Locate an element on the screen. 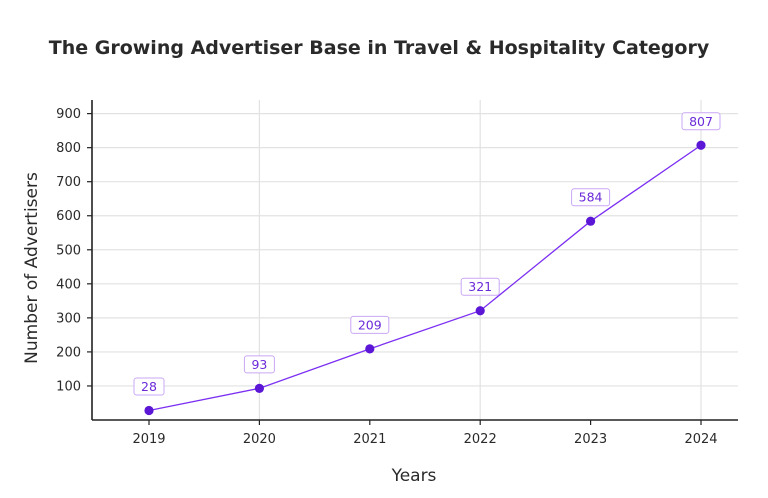 The width and height of the screenshot is (768, 498). y-tick-label: 500 is located at coordinates (68, 250).